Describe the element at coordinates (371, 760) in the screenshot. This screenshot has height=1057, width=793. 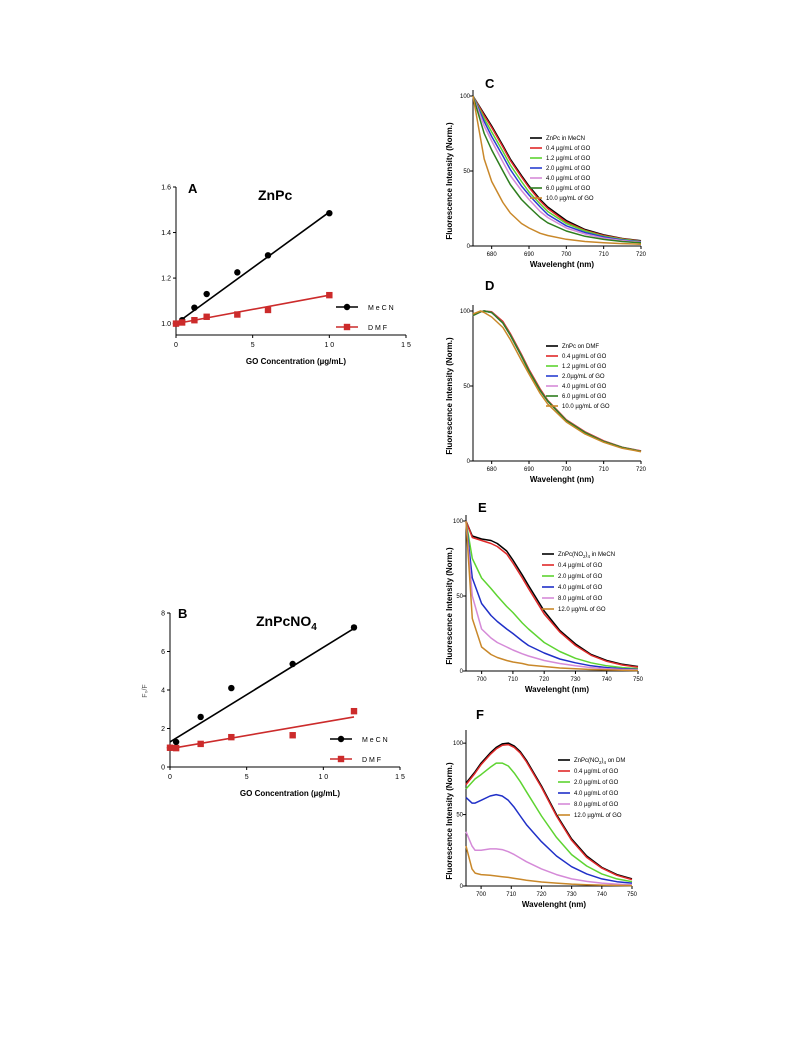
I see `legend-label-dmf: D M F` at that location.